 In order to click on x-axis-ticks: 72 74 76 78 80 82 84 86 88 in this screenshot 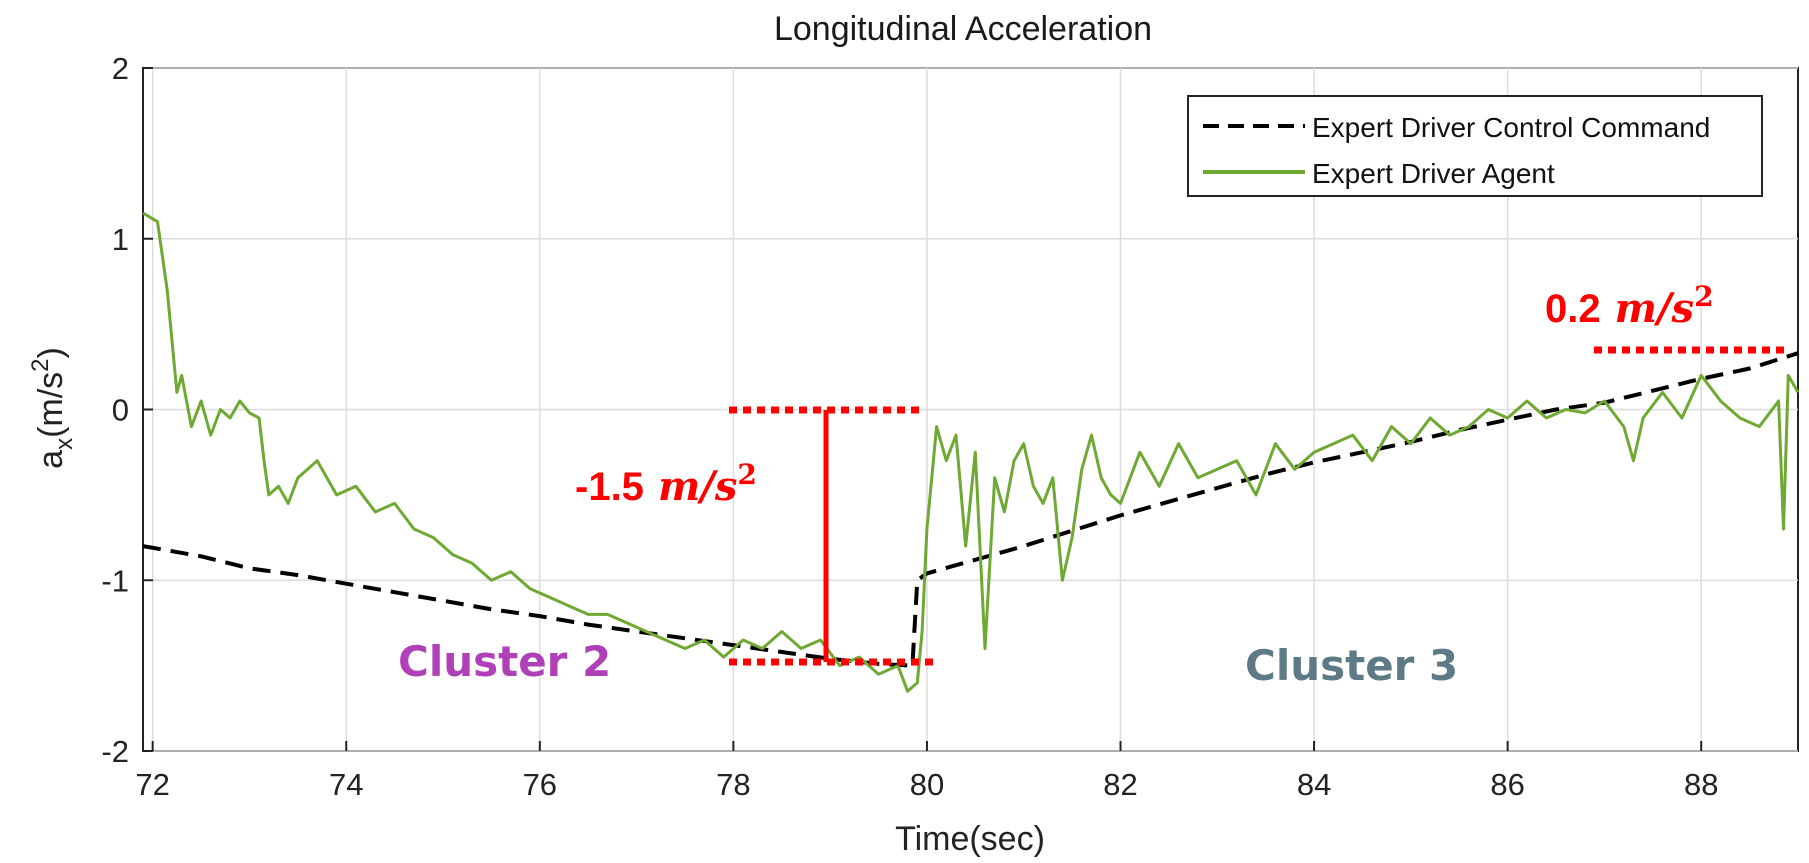, I will do `click(926, 771)`.